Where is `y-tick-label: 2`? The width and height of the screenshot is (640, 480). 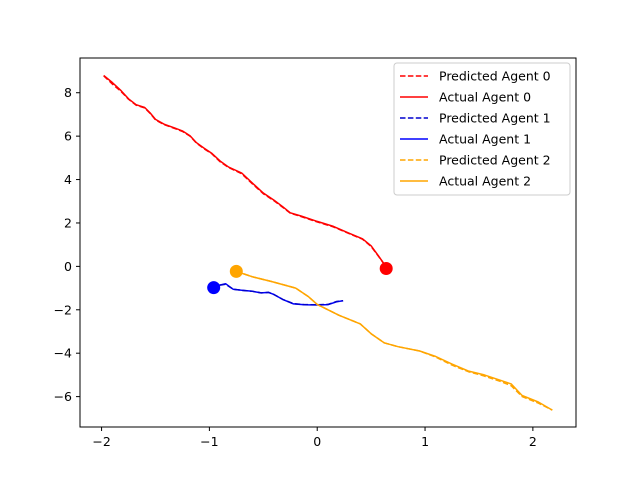 y-tick-label: 2 is located at coordinates (68, 222).